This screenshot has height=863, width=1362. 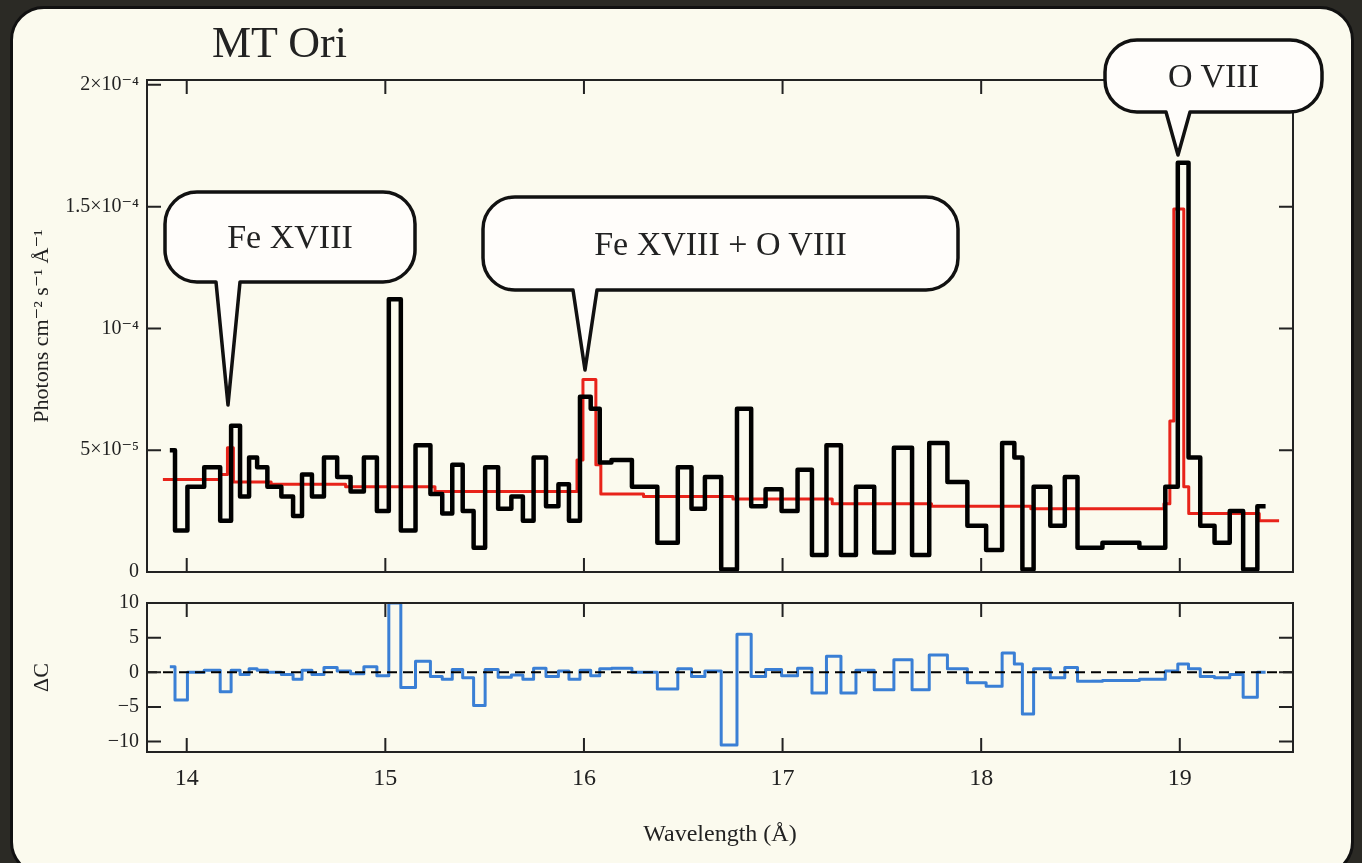 What do you see at coordinates (981, 776) in the screenshot?
I see `x-tick-label: 18` at bounding box center [981, 776].